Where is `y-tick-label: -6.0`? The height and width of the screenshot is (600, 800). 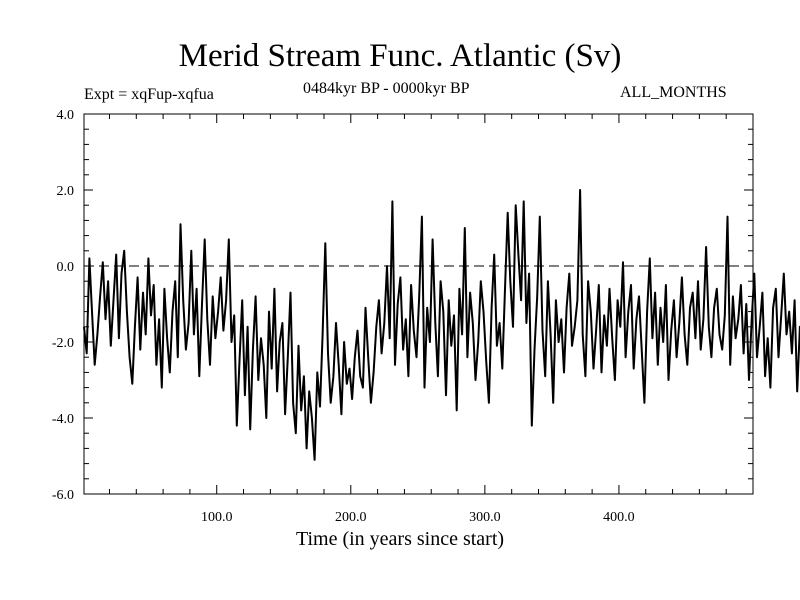 y-tick-label: -6.0 is located at coordinates (63, 495).